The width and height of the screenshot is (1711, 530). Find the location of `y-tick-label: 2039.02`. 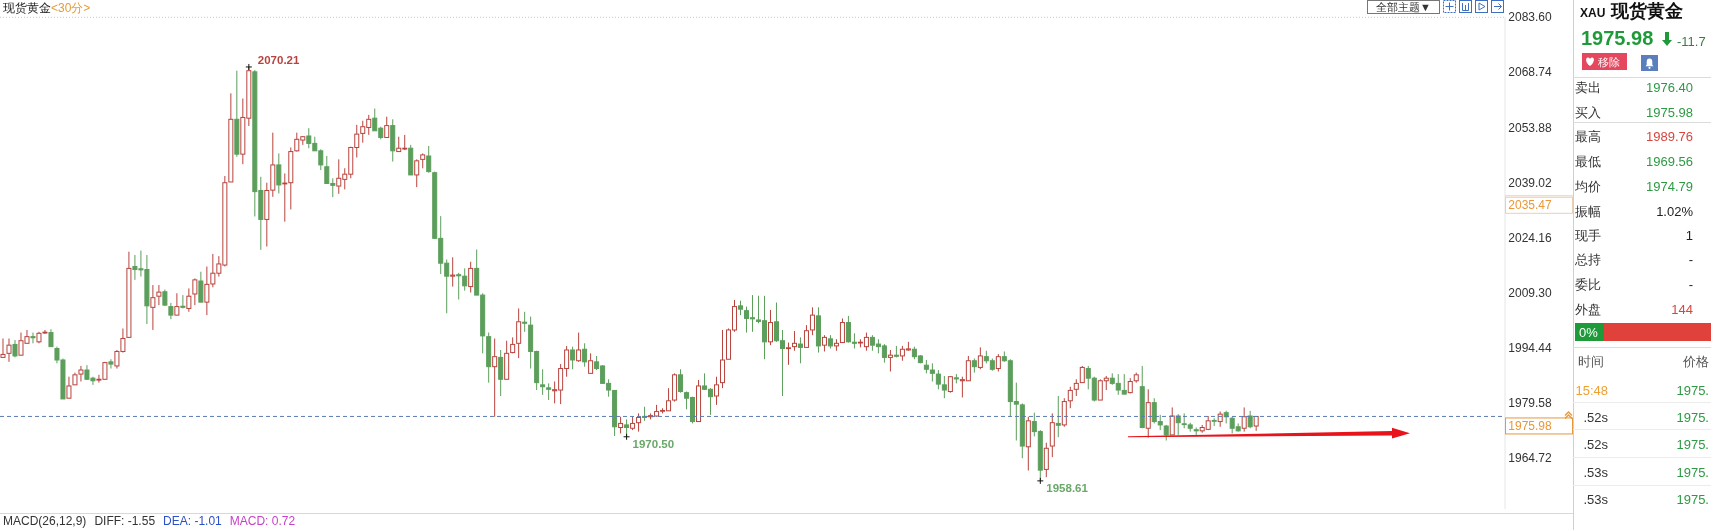

y-tick-label: 2039.02 is located at coordinates (1530, 182).